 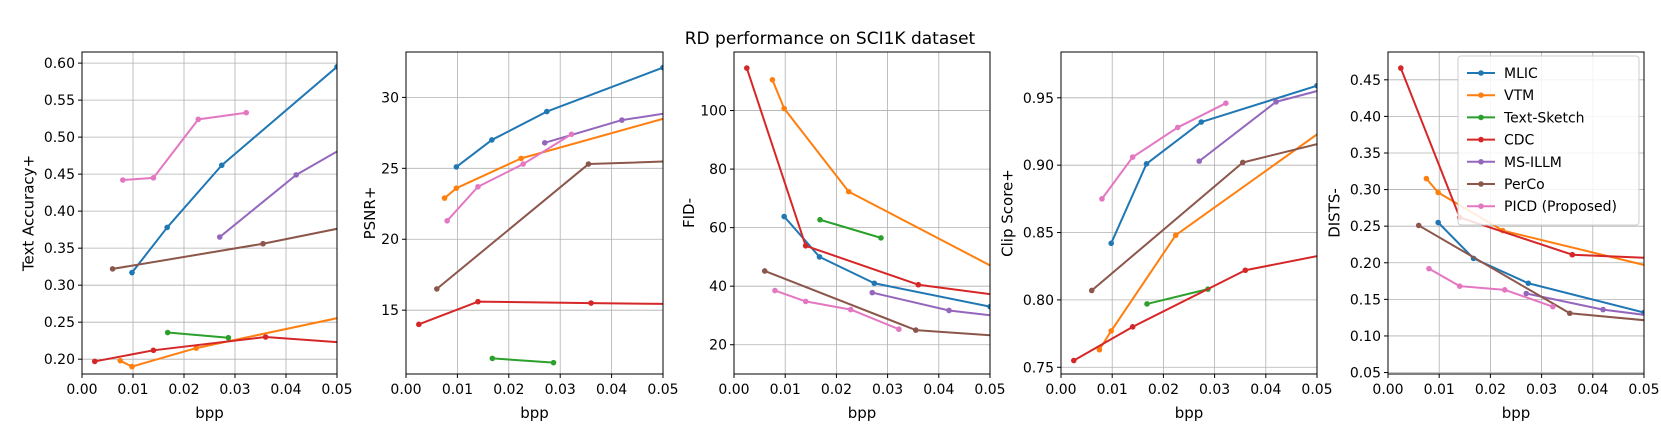 I want to click on legend-item: MS-ILLM, so click(x=1514, y=163).